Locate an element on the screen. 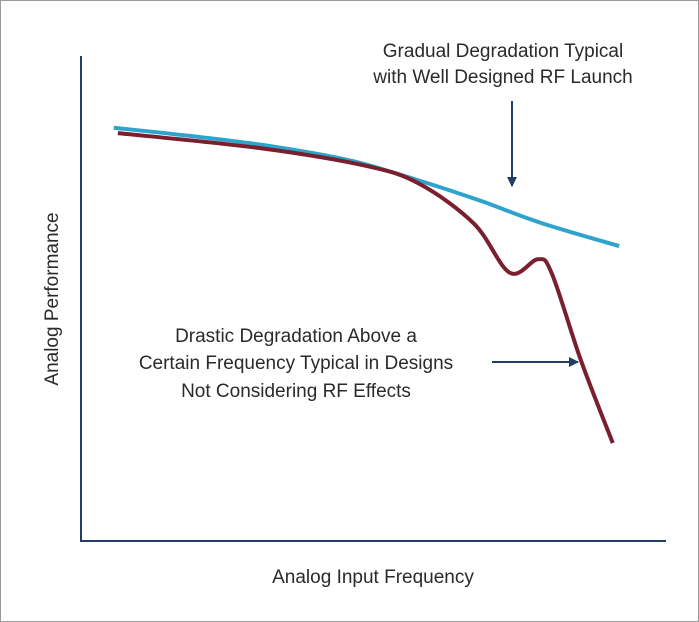 Image resolution: width=699 pixels, height=622 pixels. y-axis-label: Analog Performance is located at coordinates (52, 298).